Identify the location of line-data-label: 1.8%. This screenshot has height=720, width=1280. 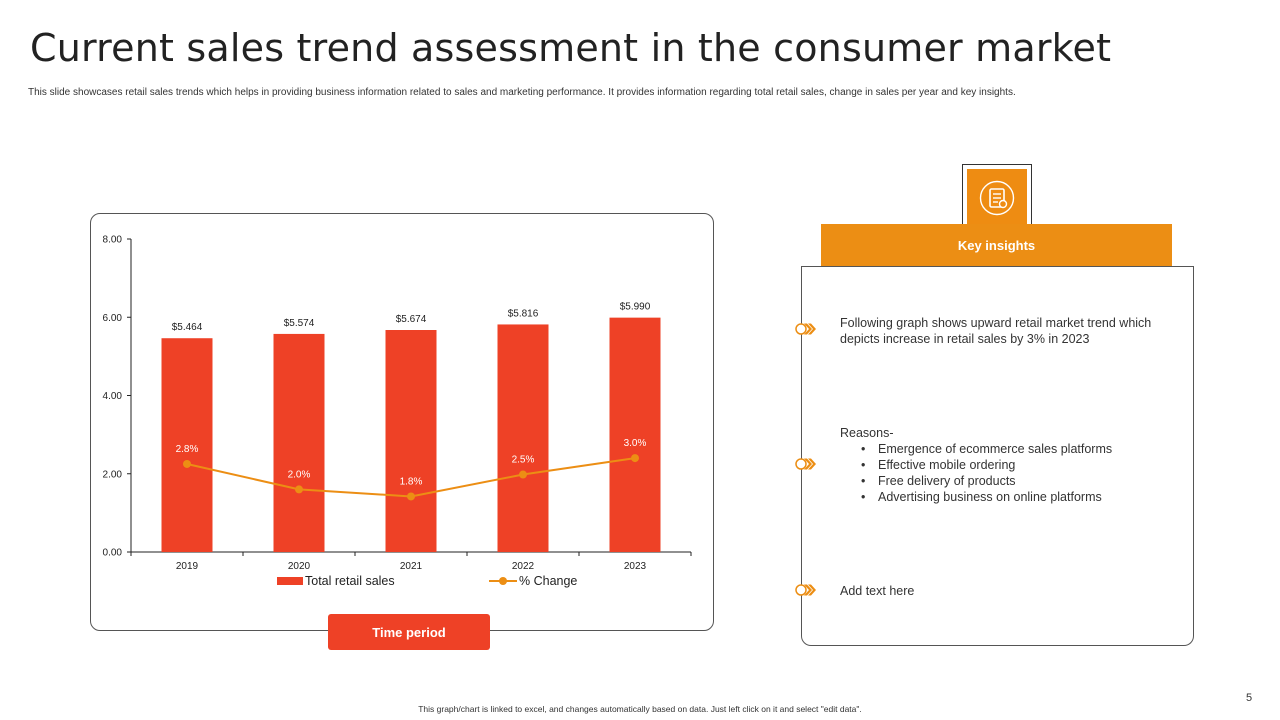
(411, 481).